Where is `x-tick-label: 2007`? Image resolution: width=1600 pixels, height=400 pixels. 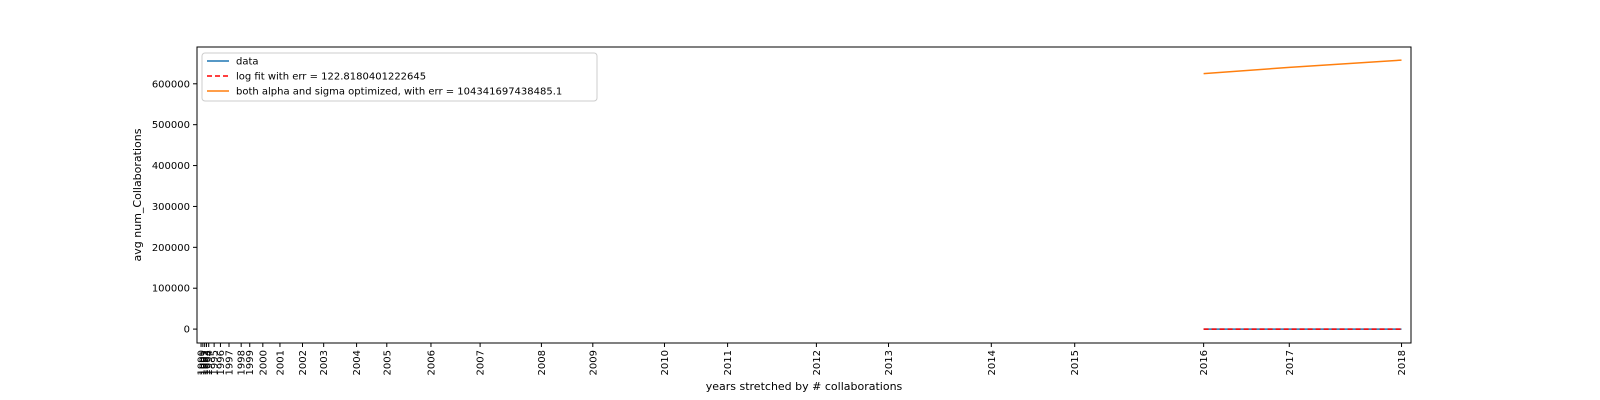
x-tick-label: 2007 is located at coordinates (481, 362).